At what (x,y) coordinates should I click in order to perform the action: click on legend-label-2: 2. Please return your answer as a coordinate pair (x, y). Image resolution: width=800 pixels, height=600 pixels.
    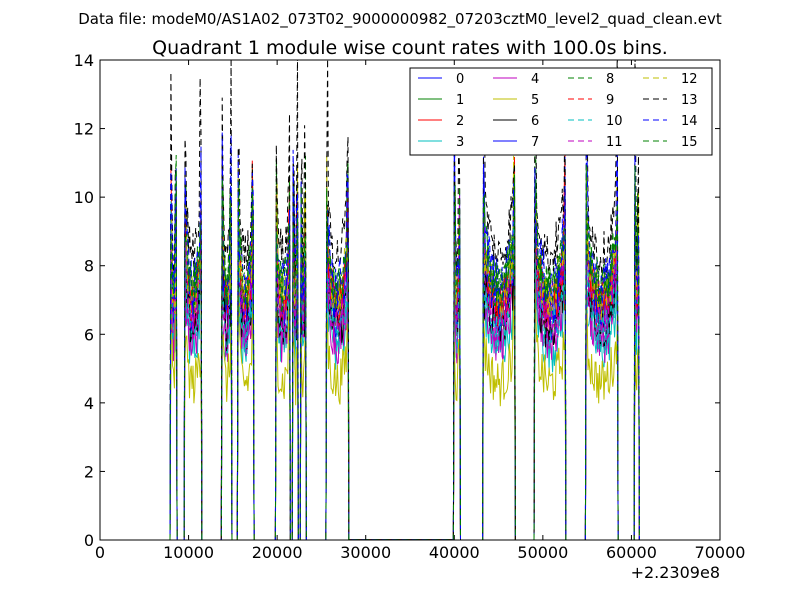
    Looking at the image, I should click on (460, 121).